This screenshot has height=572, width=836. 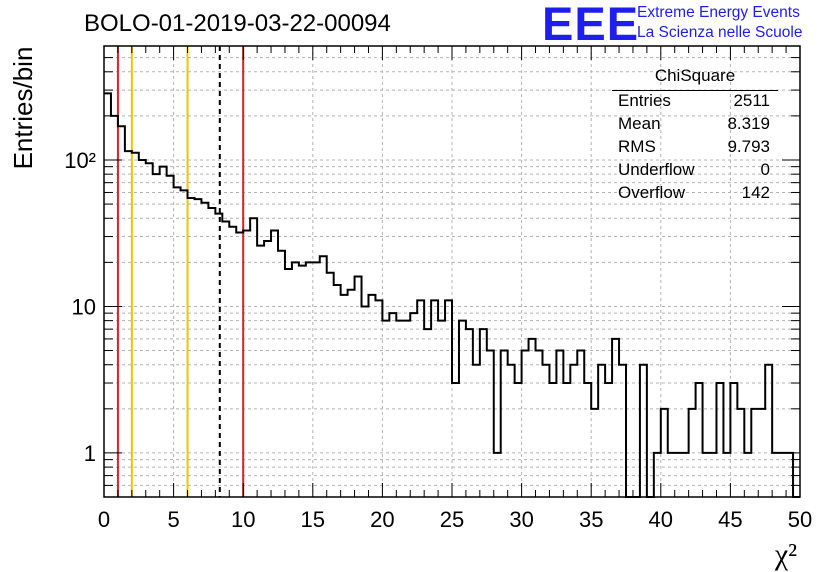 What do you see at coordinates (695, 102) in the screenshot?
I see `stats-row: Entries 2511` at bounding box center [695, 102].